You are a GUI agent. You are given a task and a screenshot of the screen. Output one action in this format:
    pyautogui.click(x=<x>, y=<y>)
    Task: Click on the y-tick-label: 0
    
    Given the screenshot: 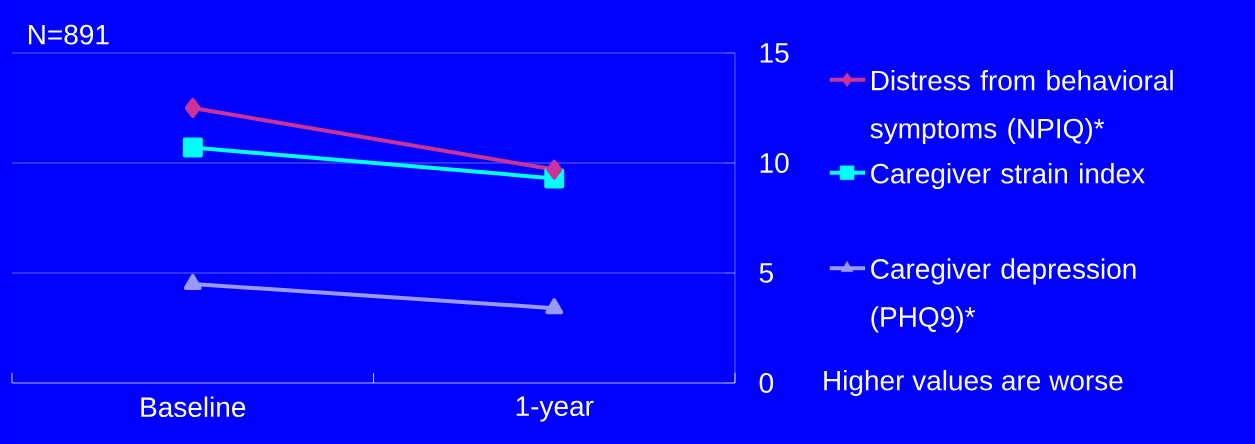 What is the action you would take?
    pyautogui.click(x=766, y=383)
    